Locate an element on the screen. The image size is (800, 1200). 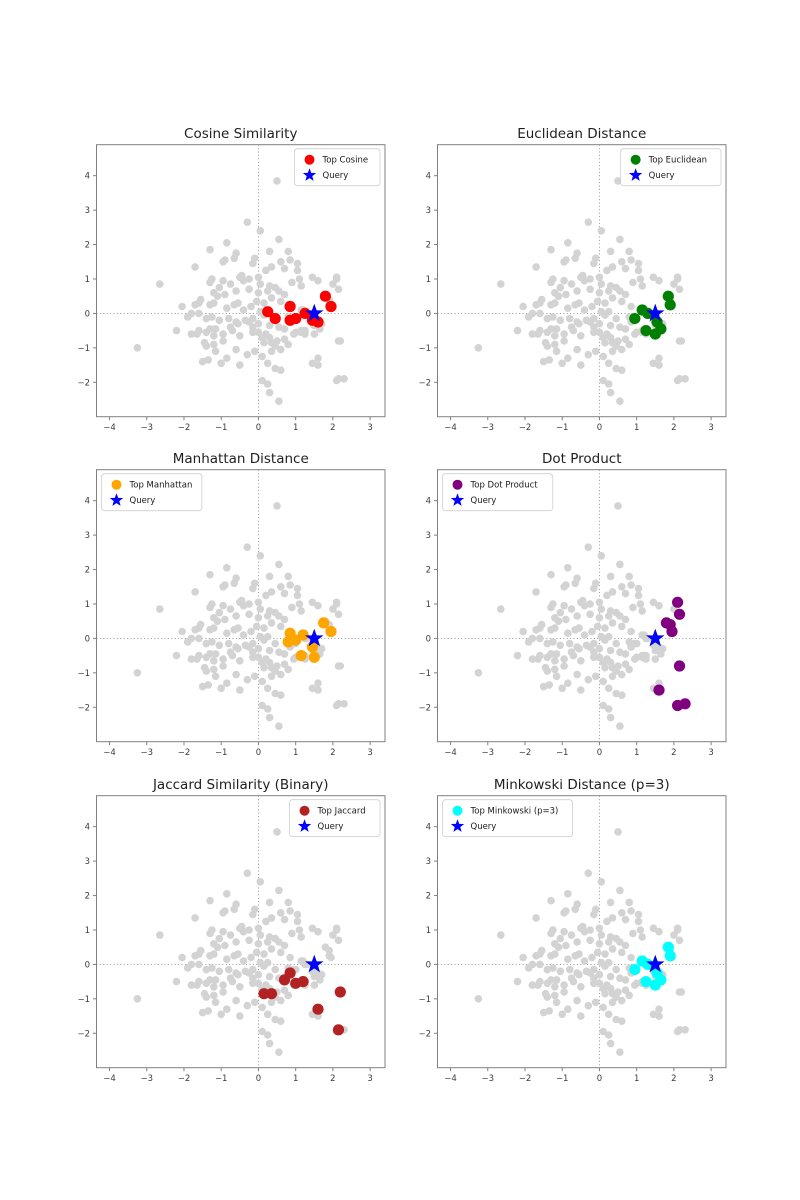
plot-border is located at coordinates (241, 606).